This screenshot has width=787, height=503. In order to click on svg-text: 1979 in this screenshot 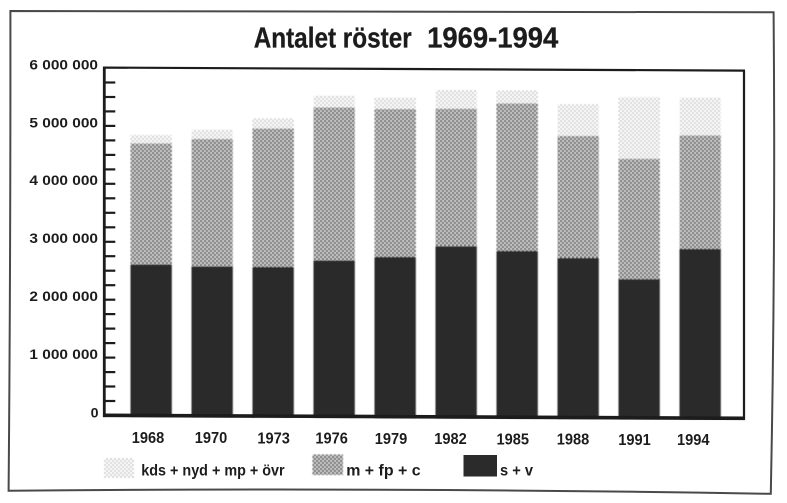, I will do `click(391, 439)`.